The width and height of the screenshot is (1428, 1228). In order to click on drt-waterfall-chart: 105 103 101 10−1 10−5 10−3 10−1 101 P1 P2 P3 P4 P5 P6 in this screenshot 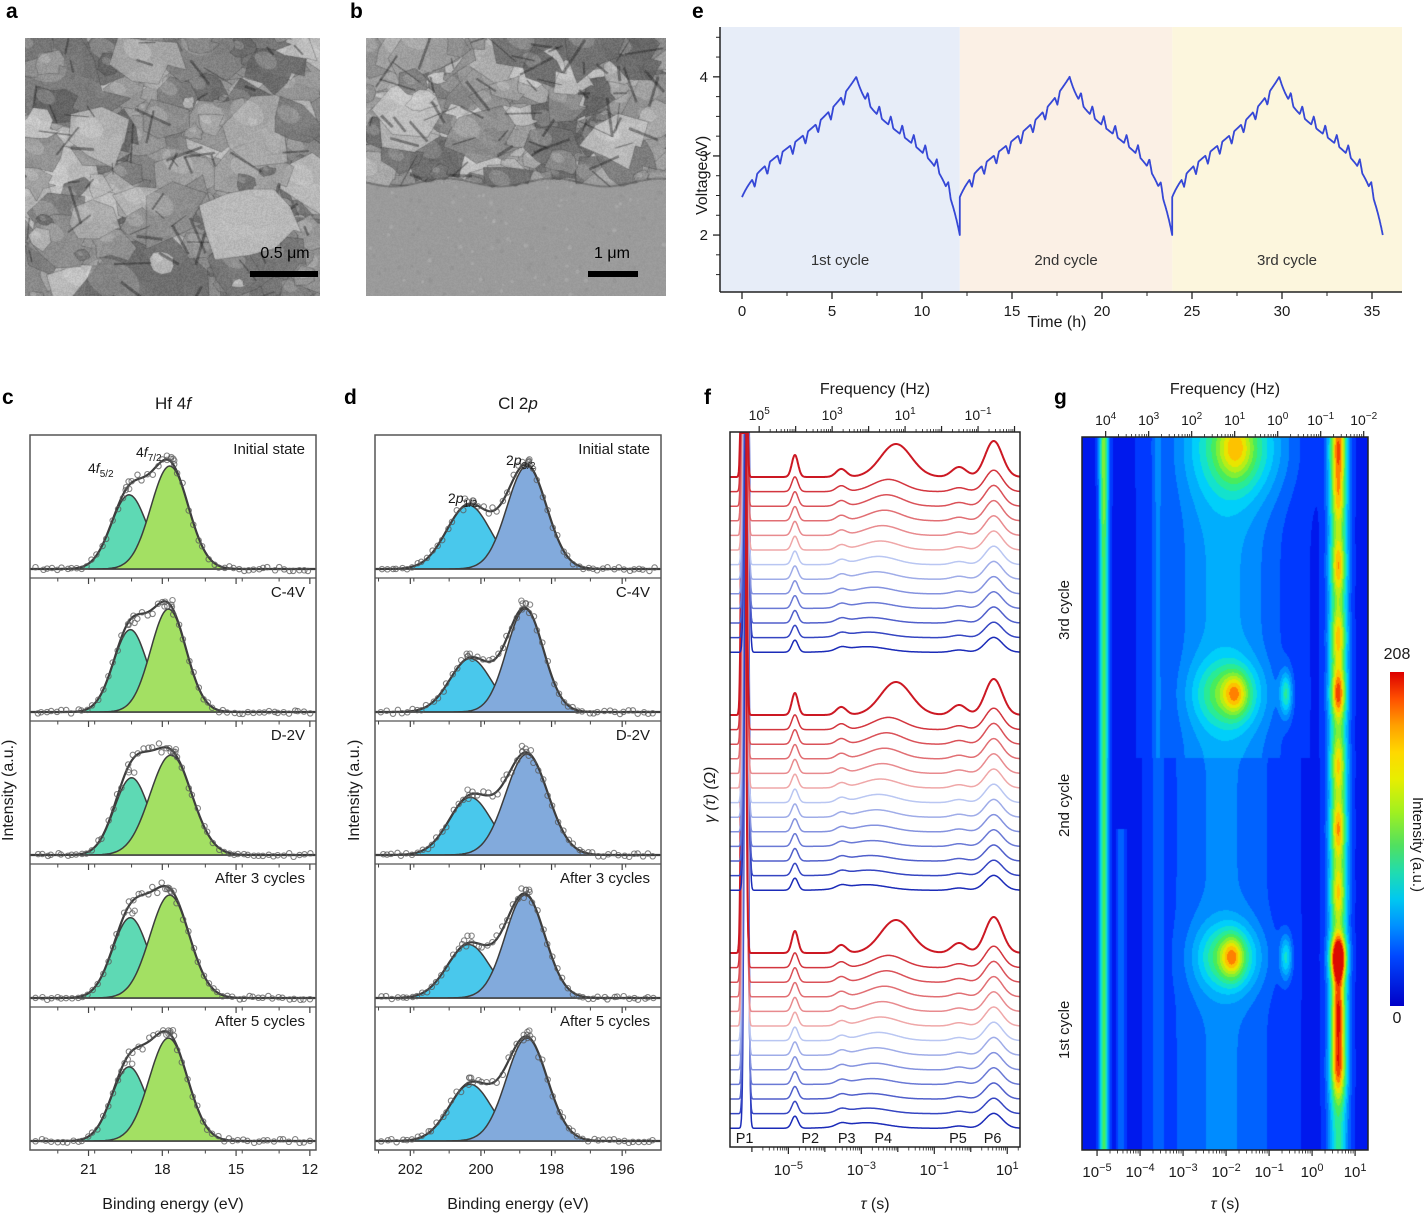, I will do `click(875, 792)`.